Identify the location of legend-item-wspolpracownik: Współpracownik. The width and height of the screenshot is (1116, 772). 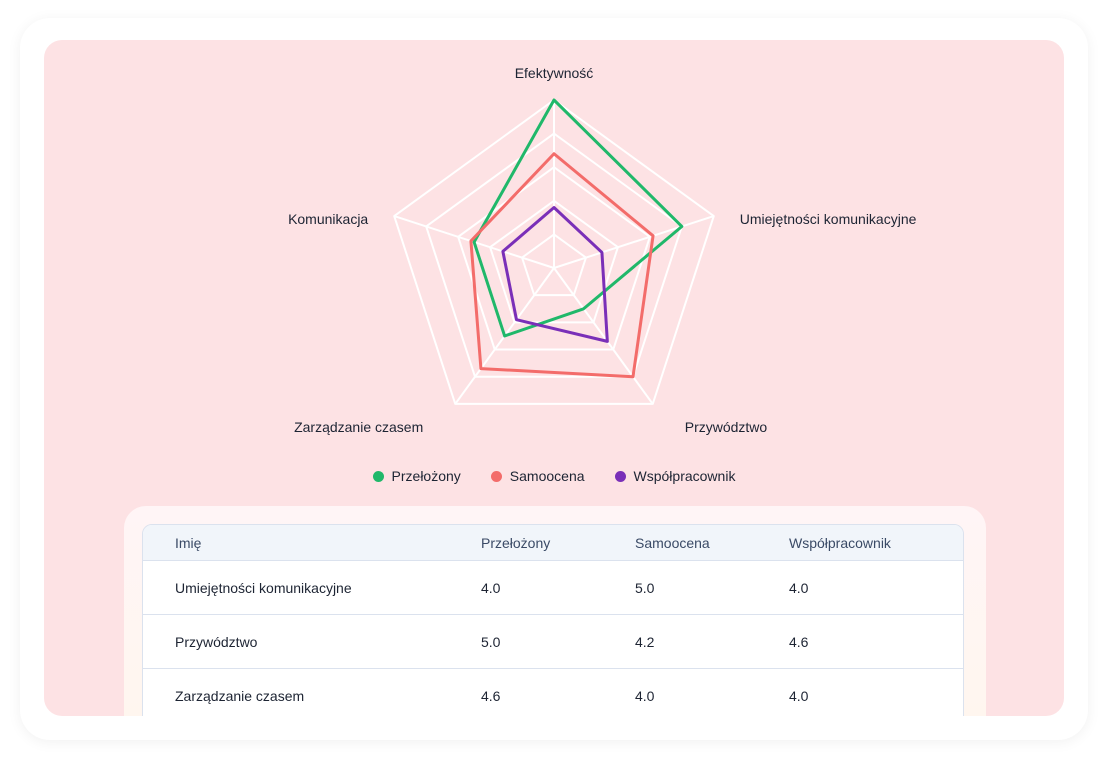
(675, 476).